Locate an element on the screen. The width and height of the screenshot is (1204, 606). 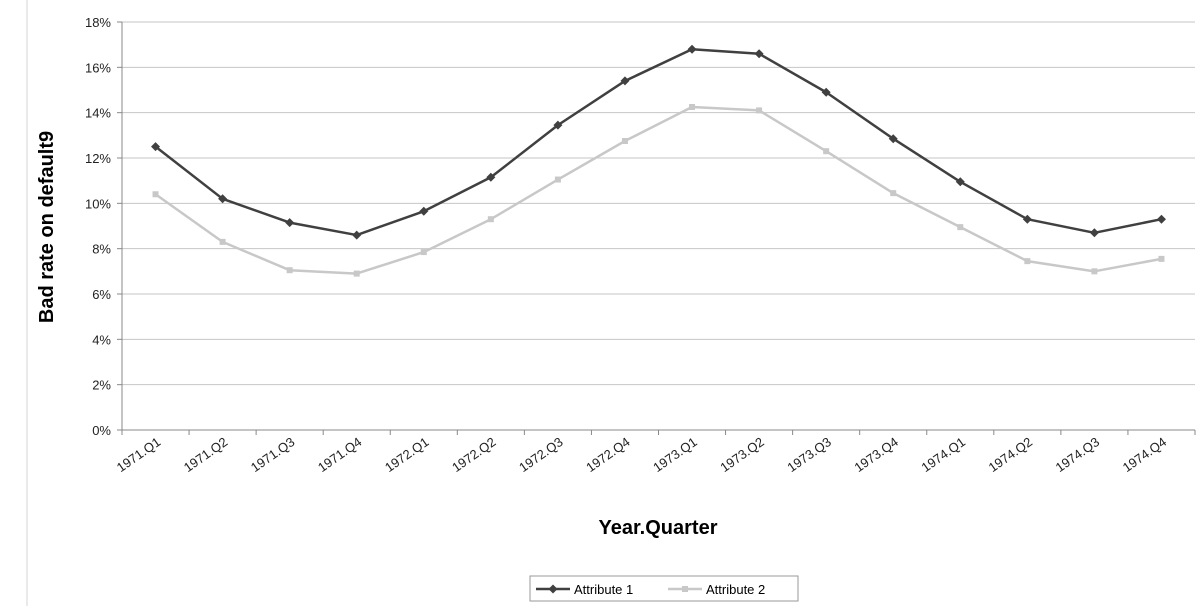
legend: Attribute 1 Attribute 2 is located at coordinates (664, 588).